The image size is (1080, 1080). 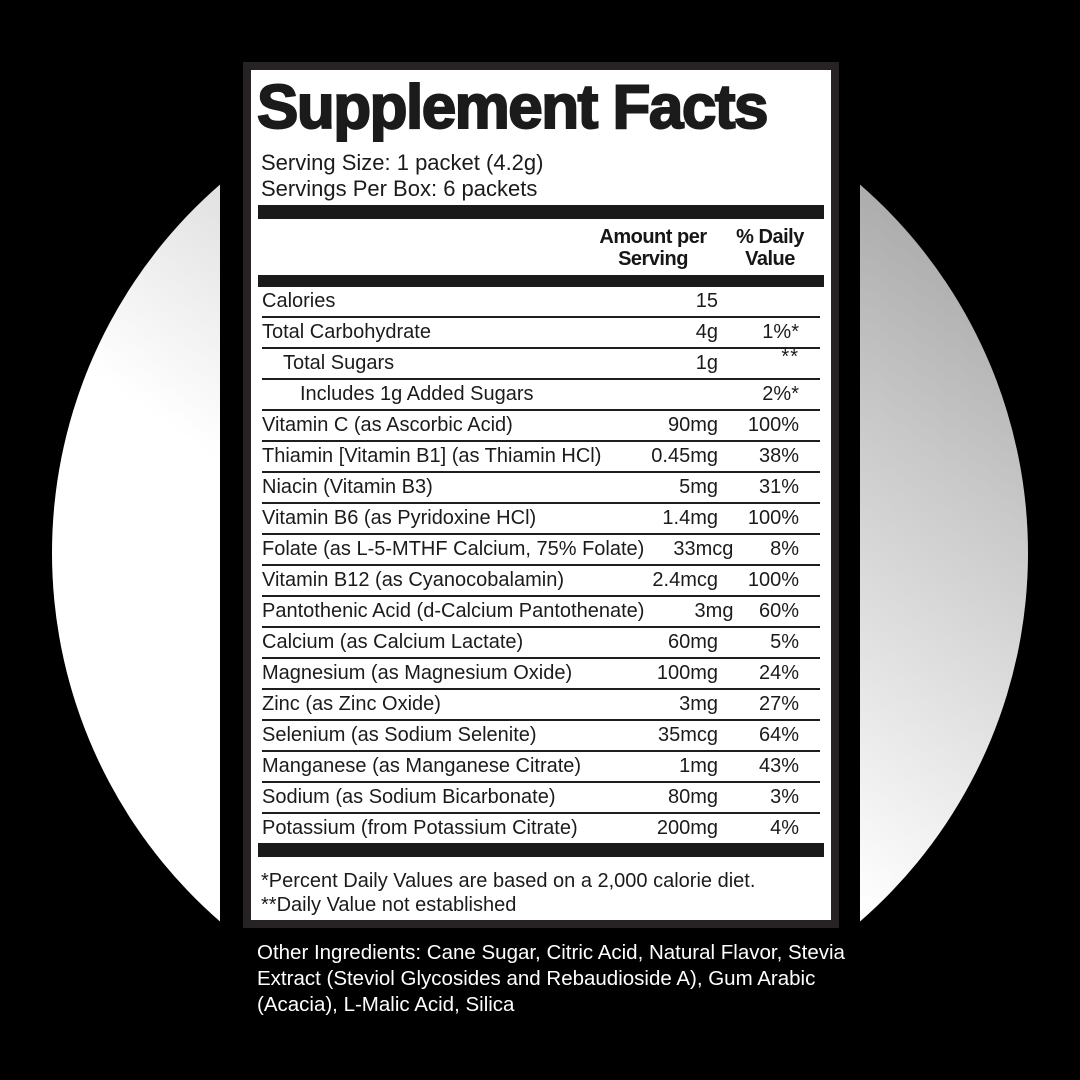 I want to click on nutrient-daily-value: 2%*, so click(x=780, y=394).